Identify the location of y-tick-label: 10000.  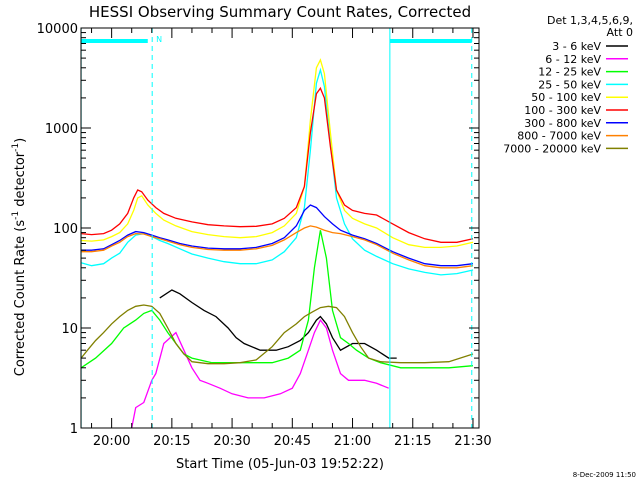
(57, 29).